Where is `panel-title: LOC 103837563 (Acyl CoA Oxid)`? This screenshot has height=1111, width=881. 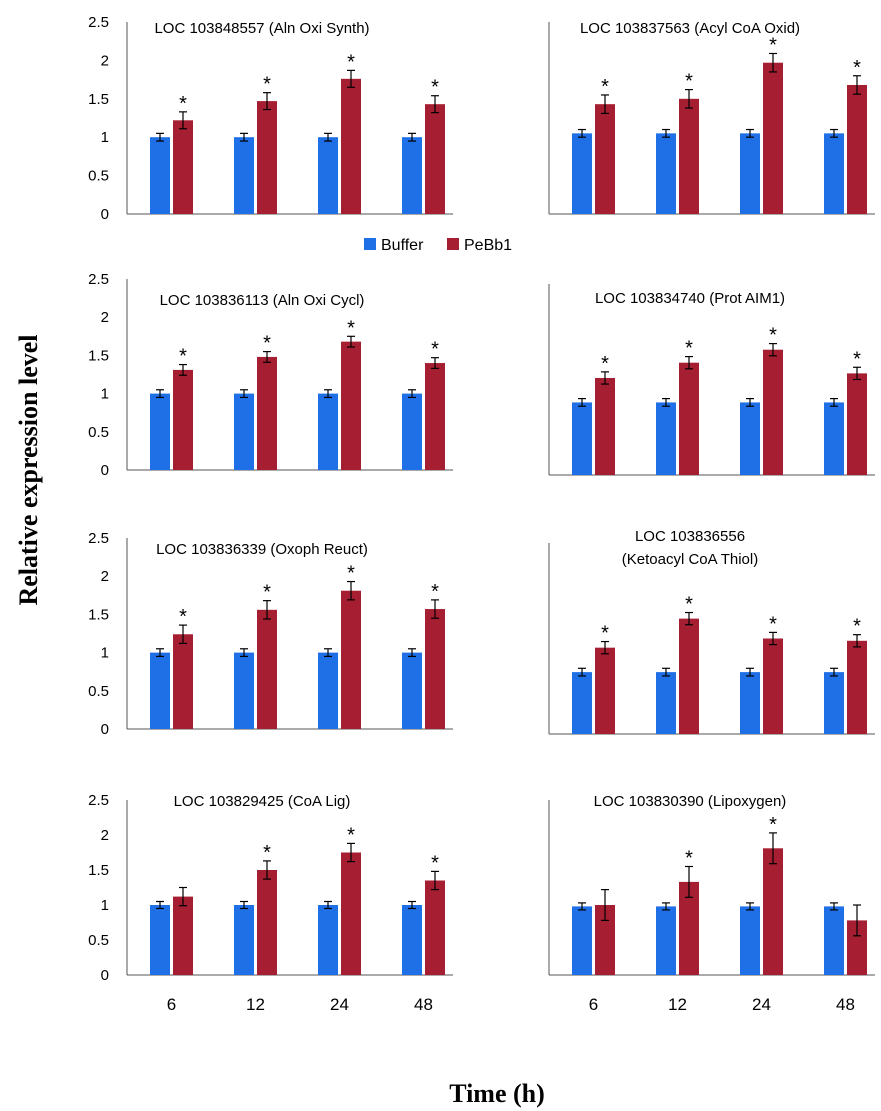 panel-title: LOC 103837563 (Acyl CoA Oxid) is located at coordinates (690, 28).